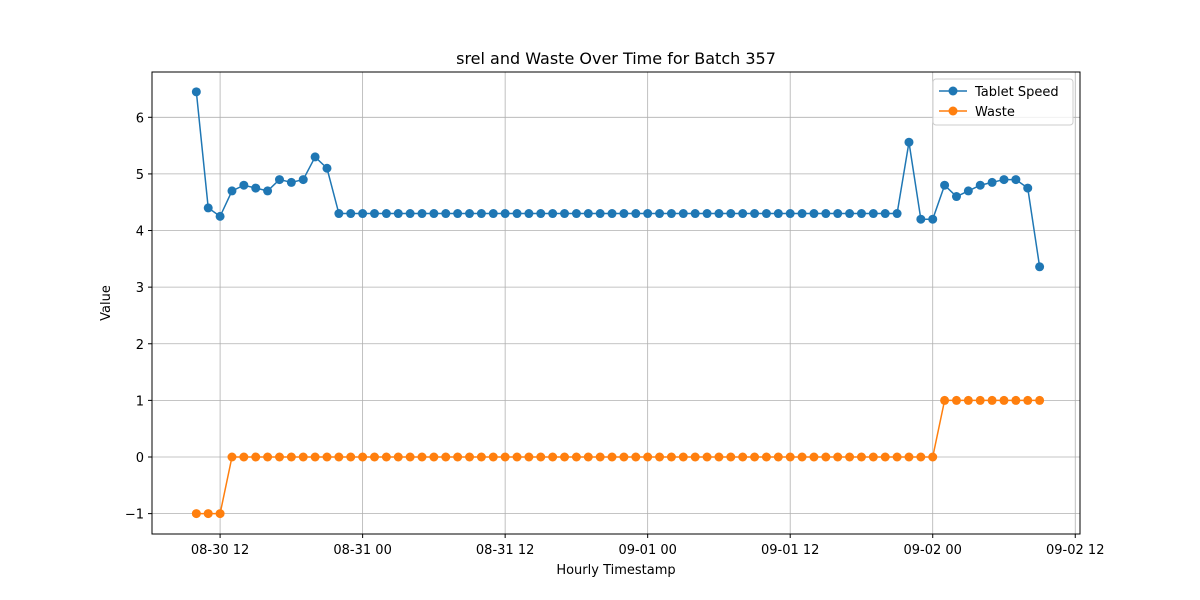  Describe the element at coordinates (140, 401) in the screenshot. I see `y-tick-label: 1` at that location.